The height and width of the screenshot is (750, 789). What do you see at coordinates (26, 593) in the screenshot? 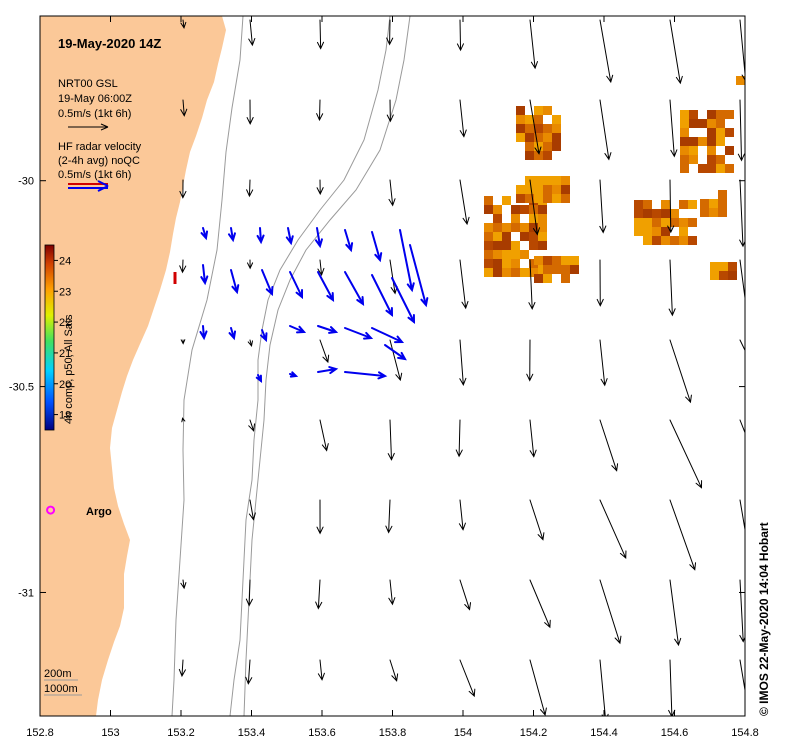
I see `y-tick-label: -31` at bounding box center [26, 593].